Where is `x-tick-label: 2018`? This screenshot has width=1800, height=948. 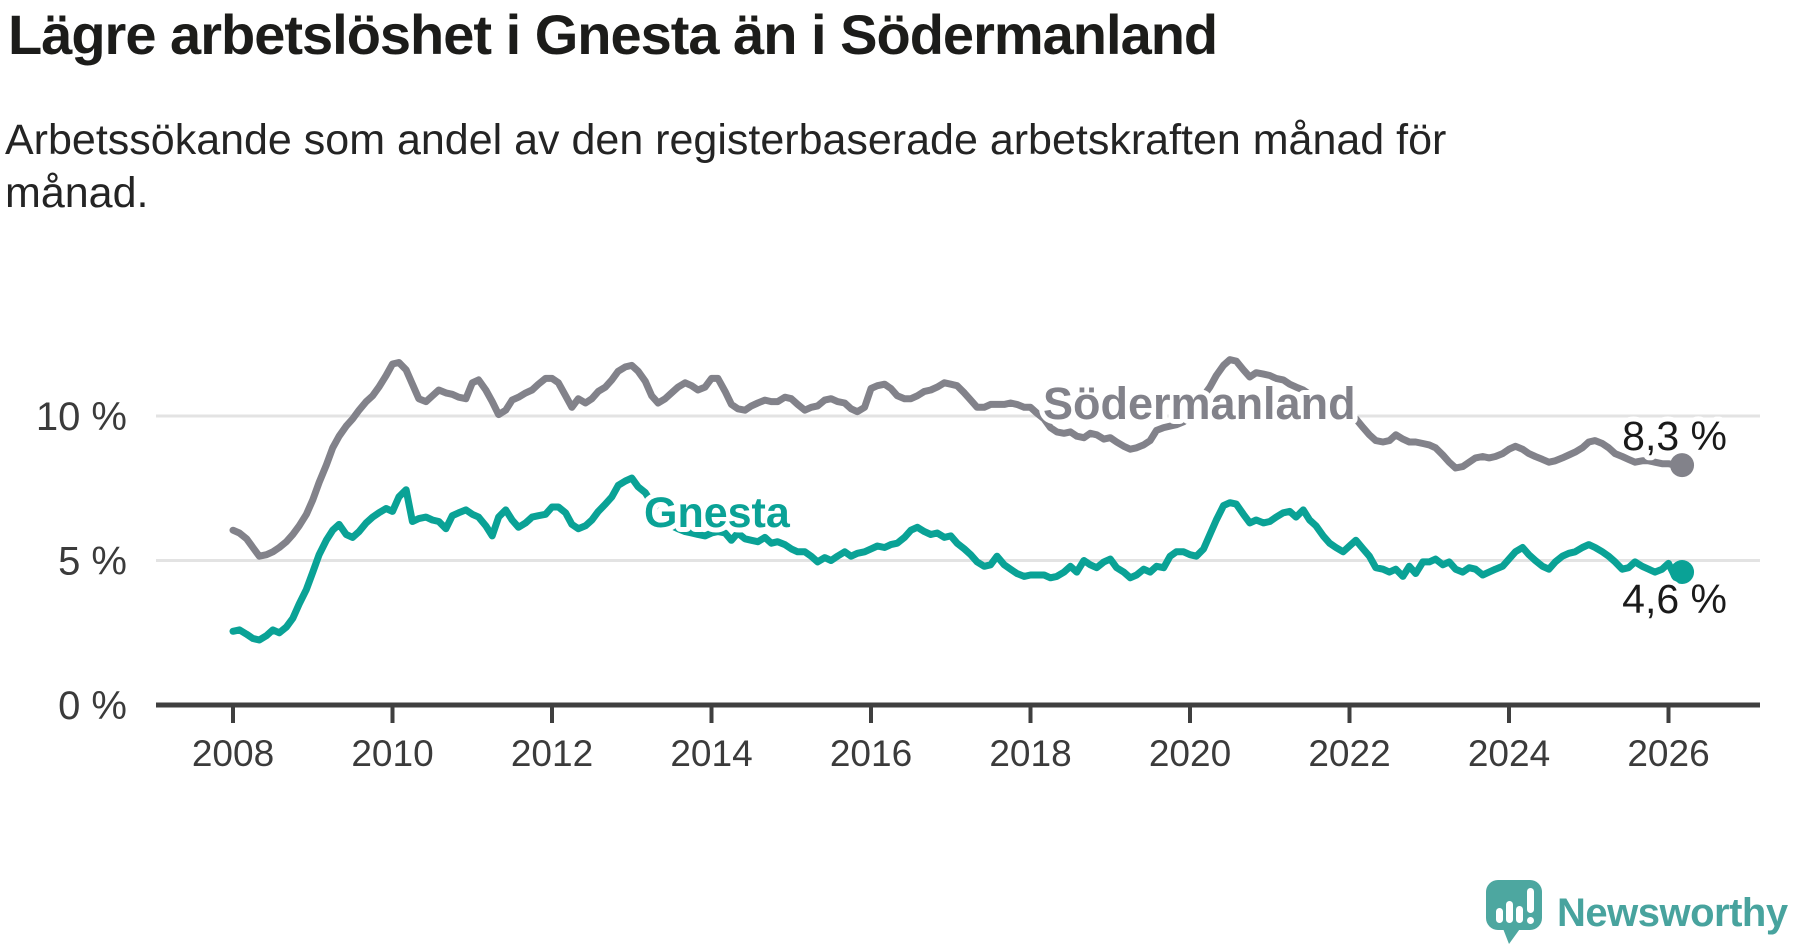
x-tick-label: 2018 is located at coordinates (1030, 753).